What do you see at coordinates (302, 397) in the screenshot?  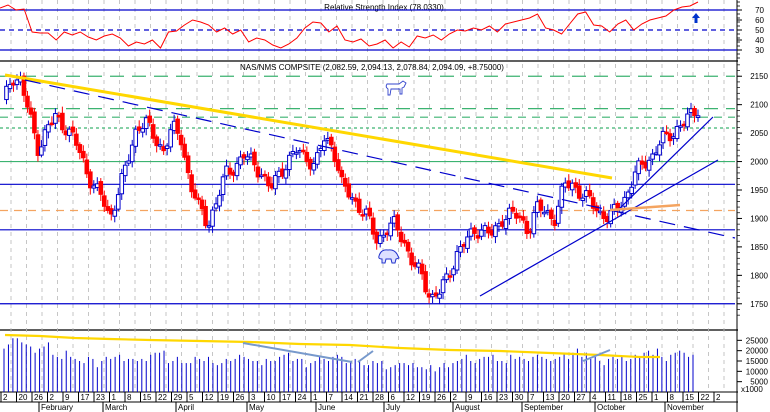 I see `day-label: 24` at bounding box center [302, 397].